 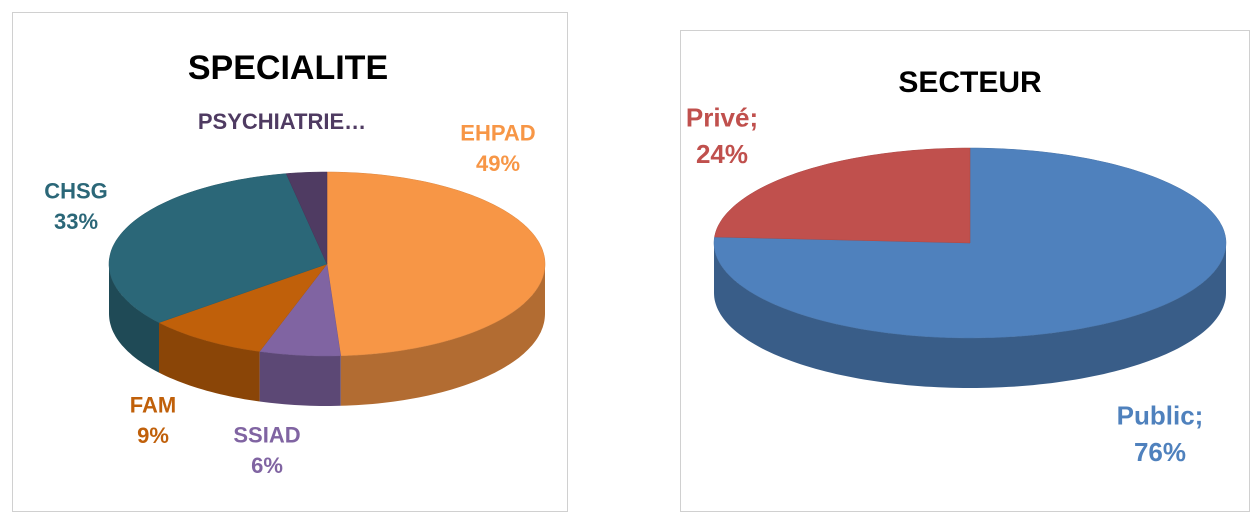 What do you see at coordinates (1160, 416) in the screenshot?
I see `category-label: Public;` at bounding box center [1160, 416].